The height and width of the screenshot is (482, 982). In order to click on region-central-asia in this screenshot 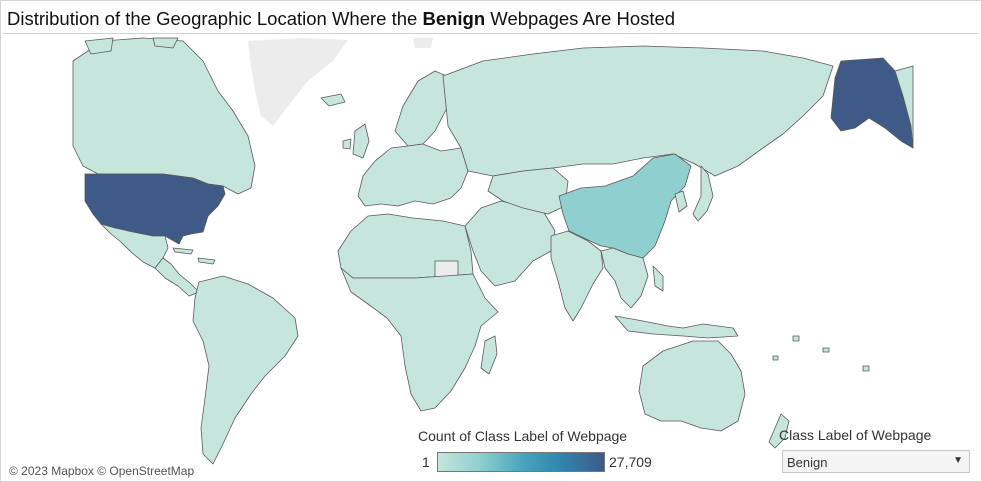, I will do `click(528, 191)`.